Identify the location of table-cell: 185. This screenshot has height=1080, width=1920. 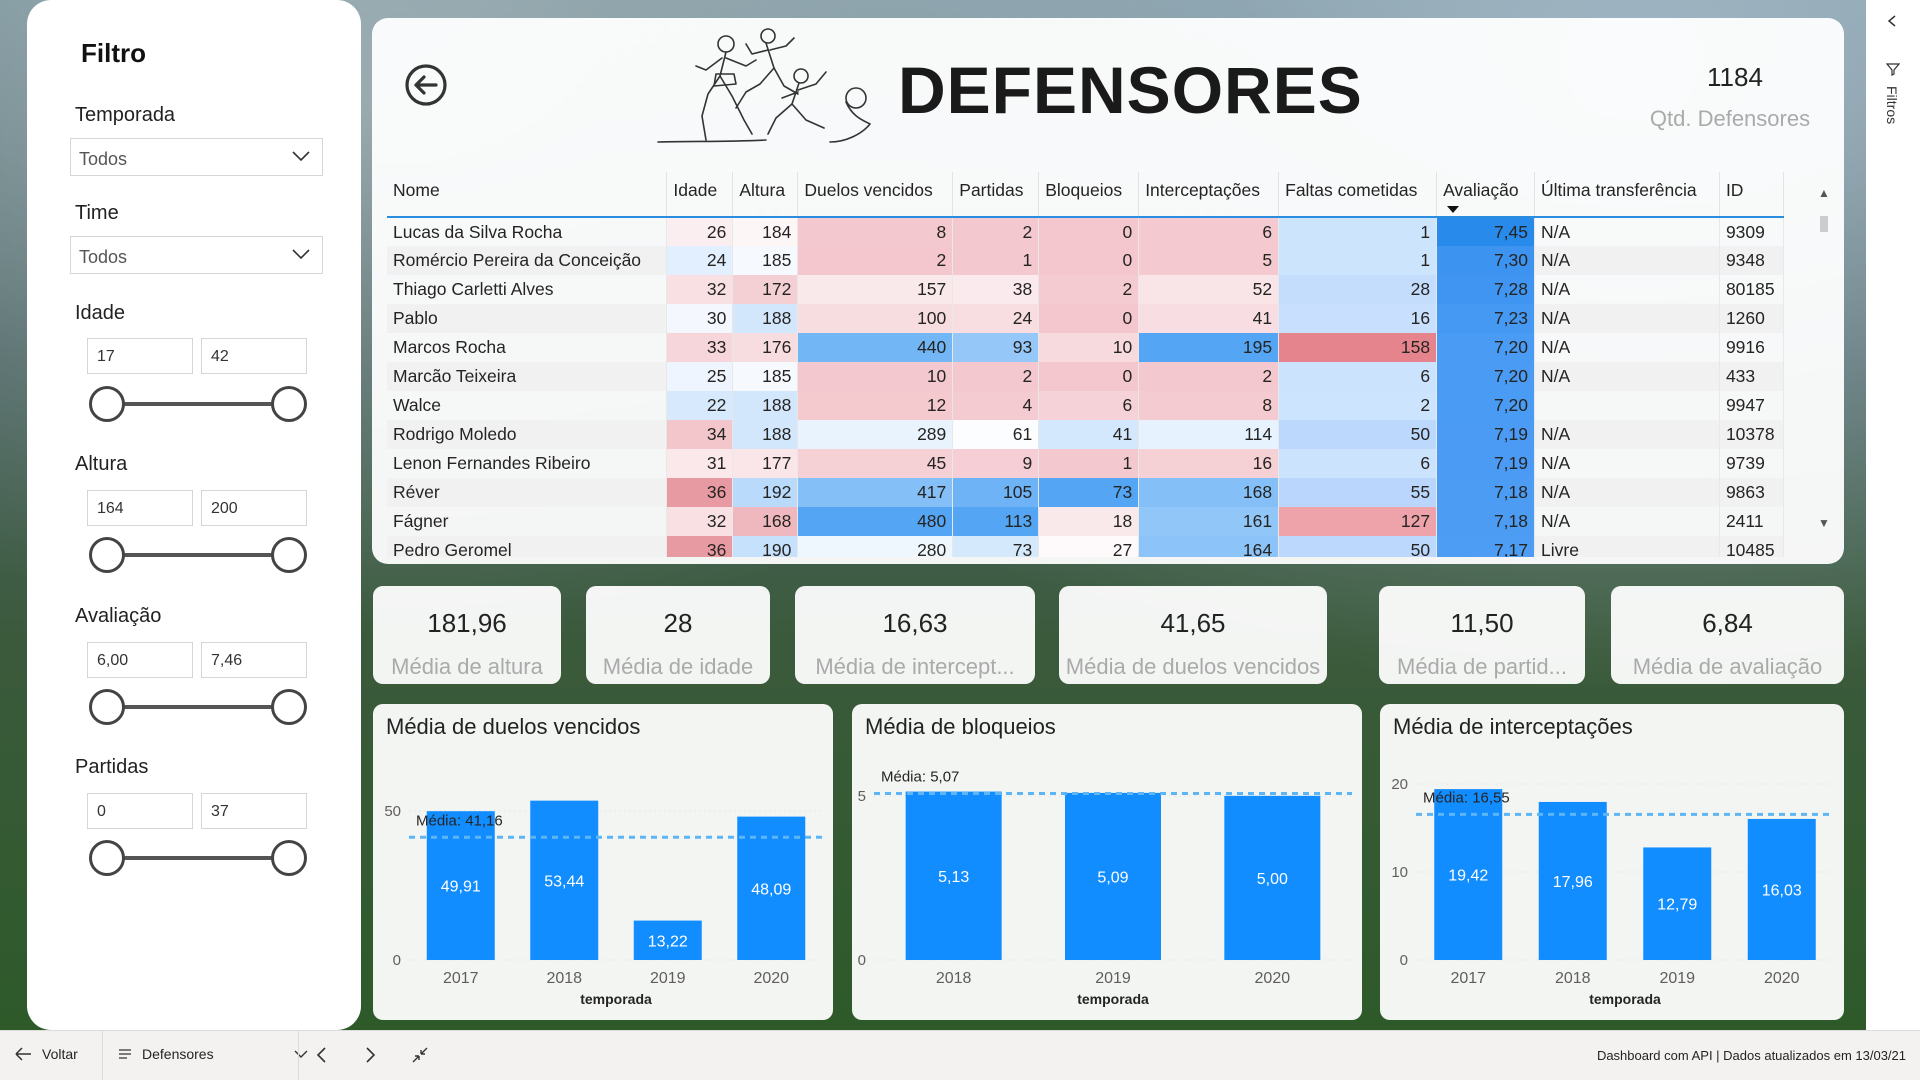
(765, 260).